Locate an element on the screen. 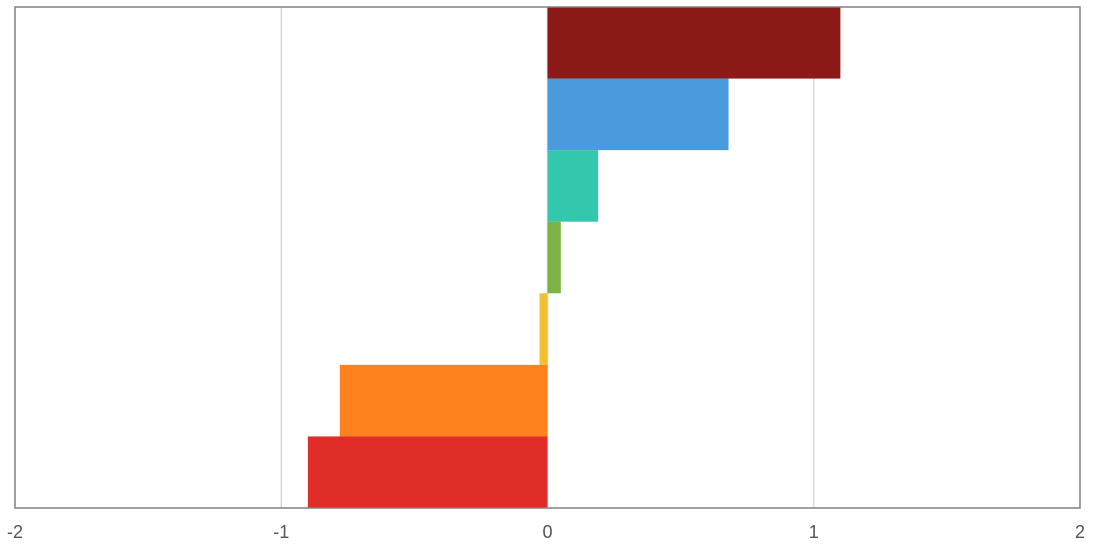  x-tick-label-2: 0 is located at coordinates (547, 532).